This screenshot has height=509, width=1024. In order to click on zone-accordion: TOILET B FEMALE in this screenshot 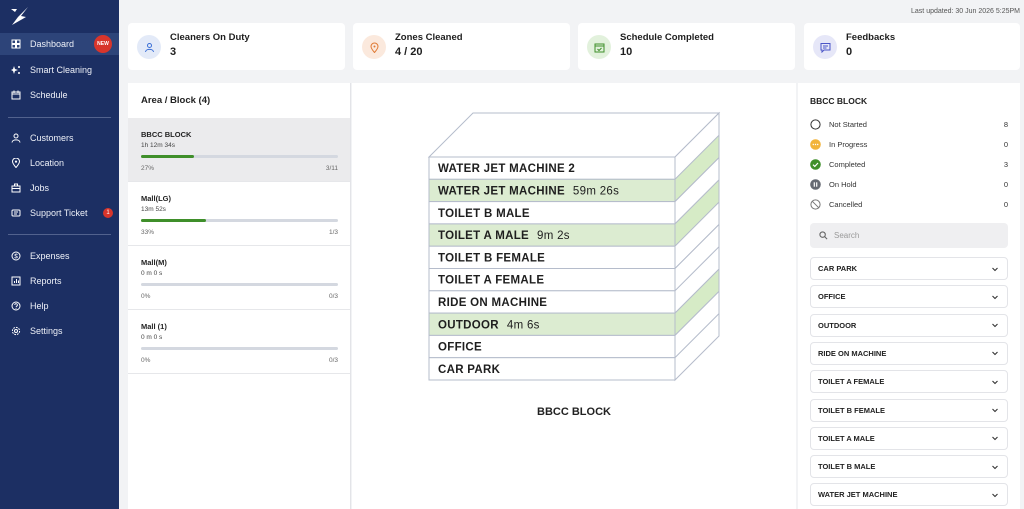, I will do `click(909, 410)`.